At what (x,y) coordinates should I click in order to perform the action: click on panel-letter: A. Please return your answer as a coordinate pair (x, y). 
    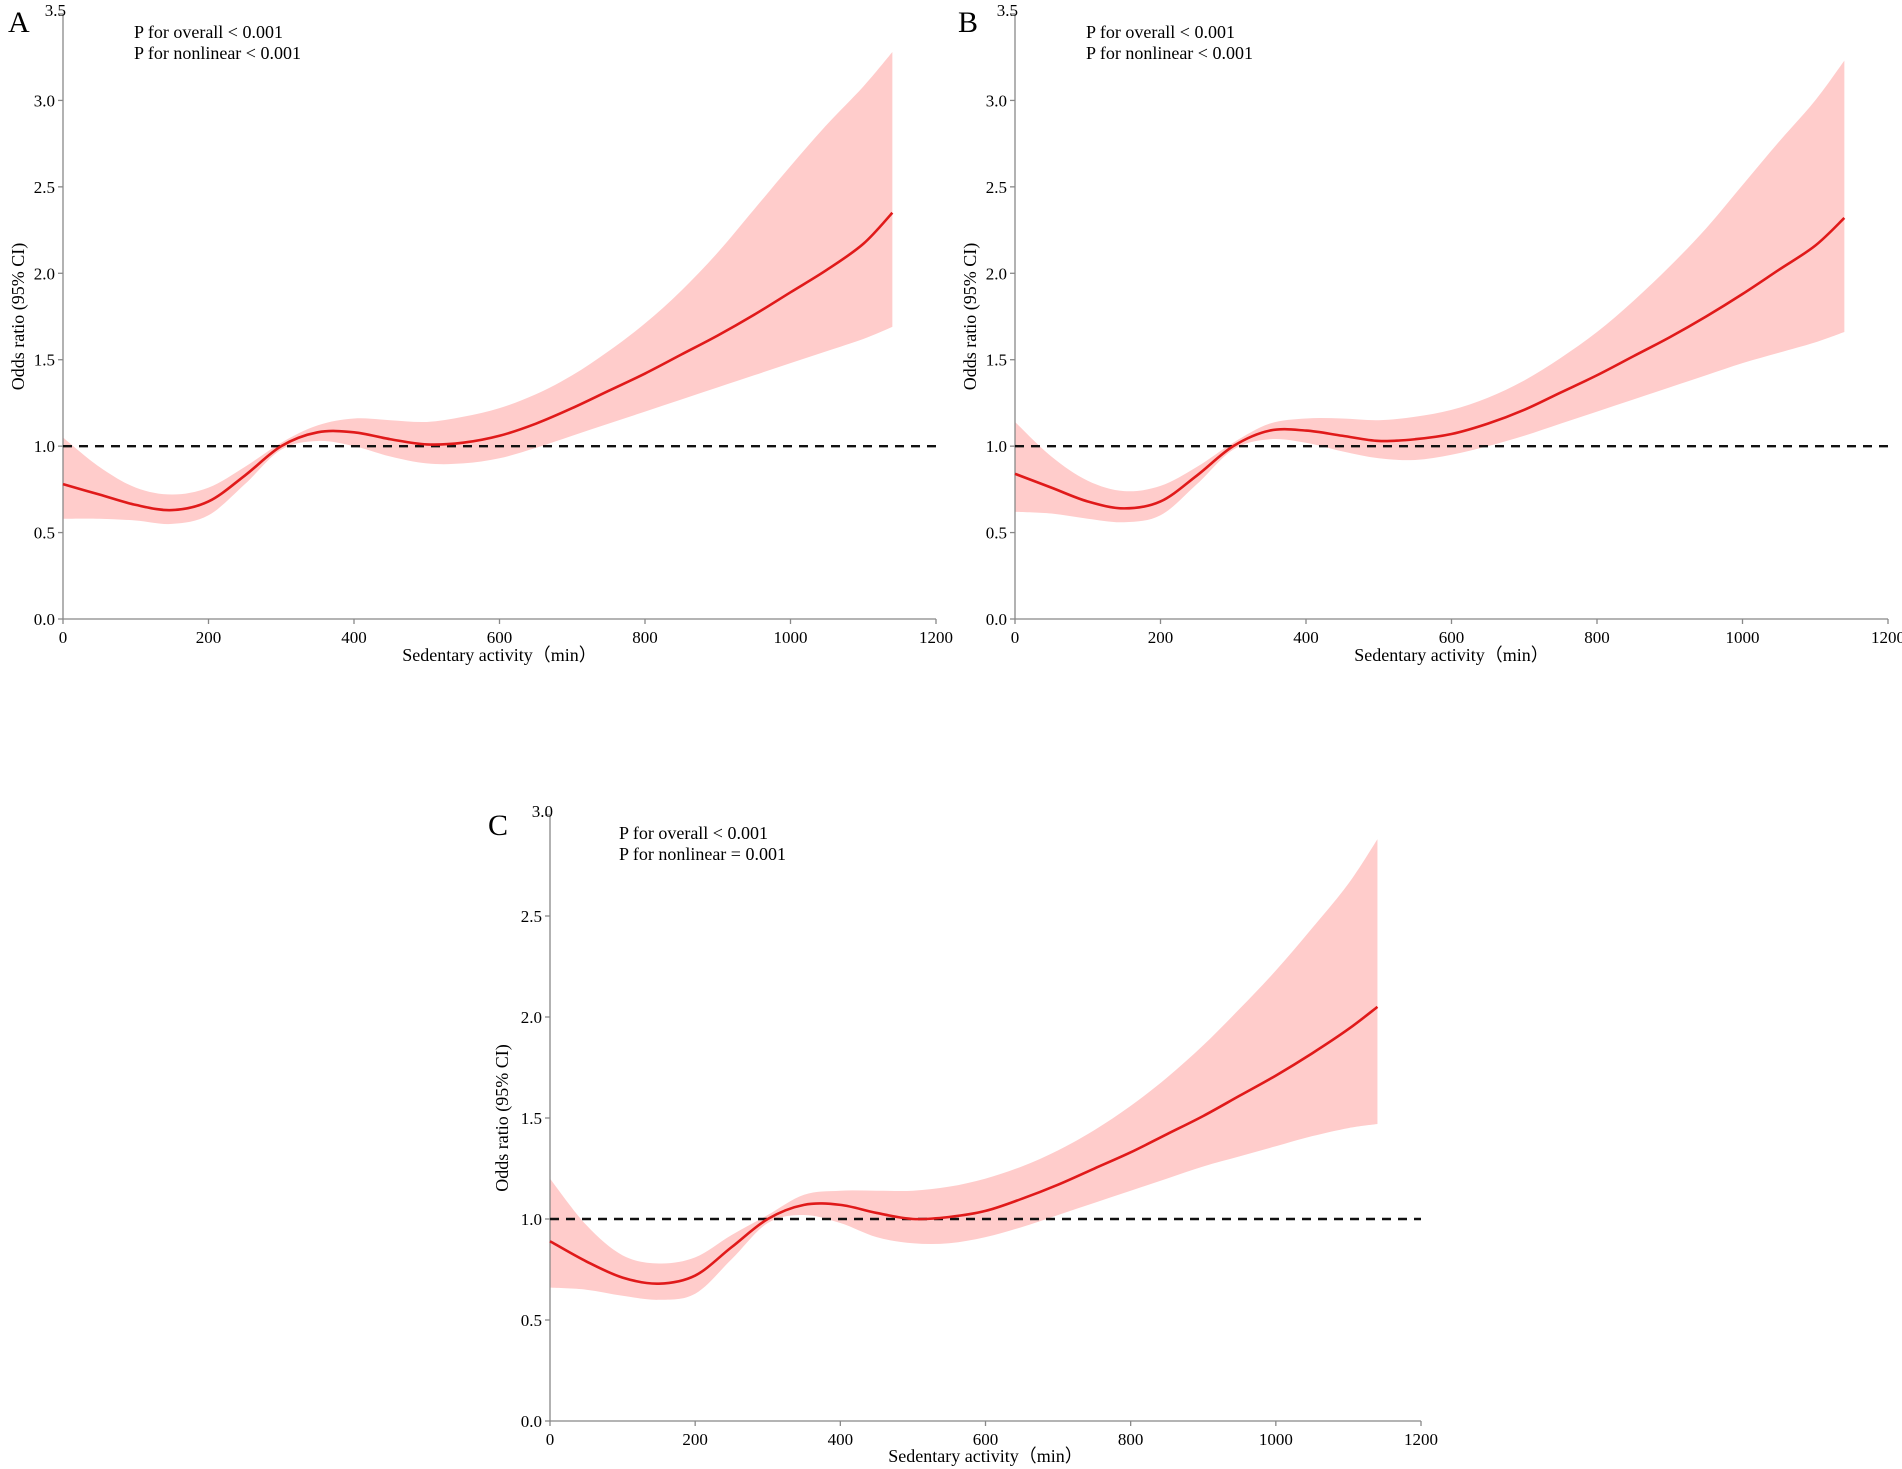
    Looking at the image, I should click on (19, 22).